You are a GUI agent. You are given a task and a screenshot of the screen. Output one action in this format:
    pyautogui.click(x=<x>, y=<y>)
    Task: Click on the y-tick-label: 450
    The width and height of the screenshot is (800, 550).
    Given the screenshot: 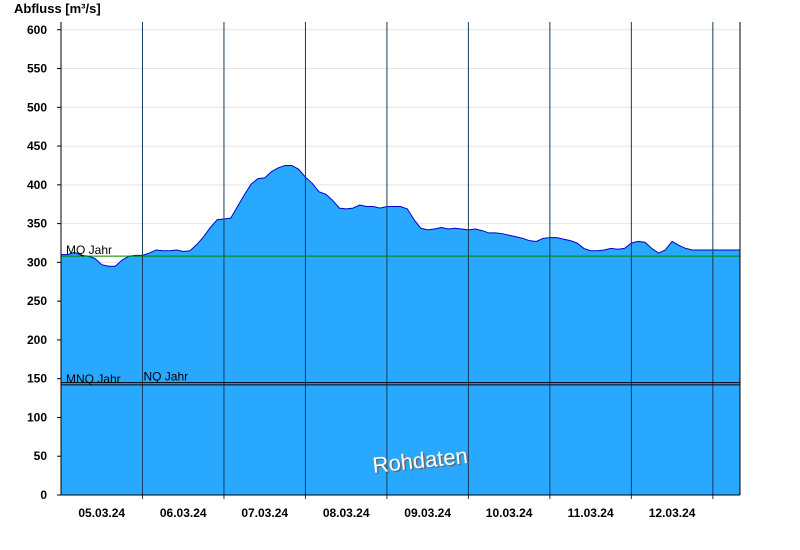 What is the action you would take?
    pyautogui.click(x=37, y=146)
    